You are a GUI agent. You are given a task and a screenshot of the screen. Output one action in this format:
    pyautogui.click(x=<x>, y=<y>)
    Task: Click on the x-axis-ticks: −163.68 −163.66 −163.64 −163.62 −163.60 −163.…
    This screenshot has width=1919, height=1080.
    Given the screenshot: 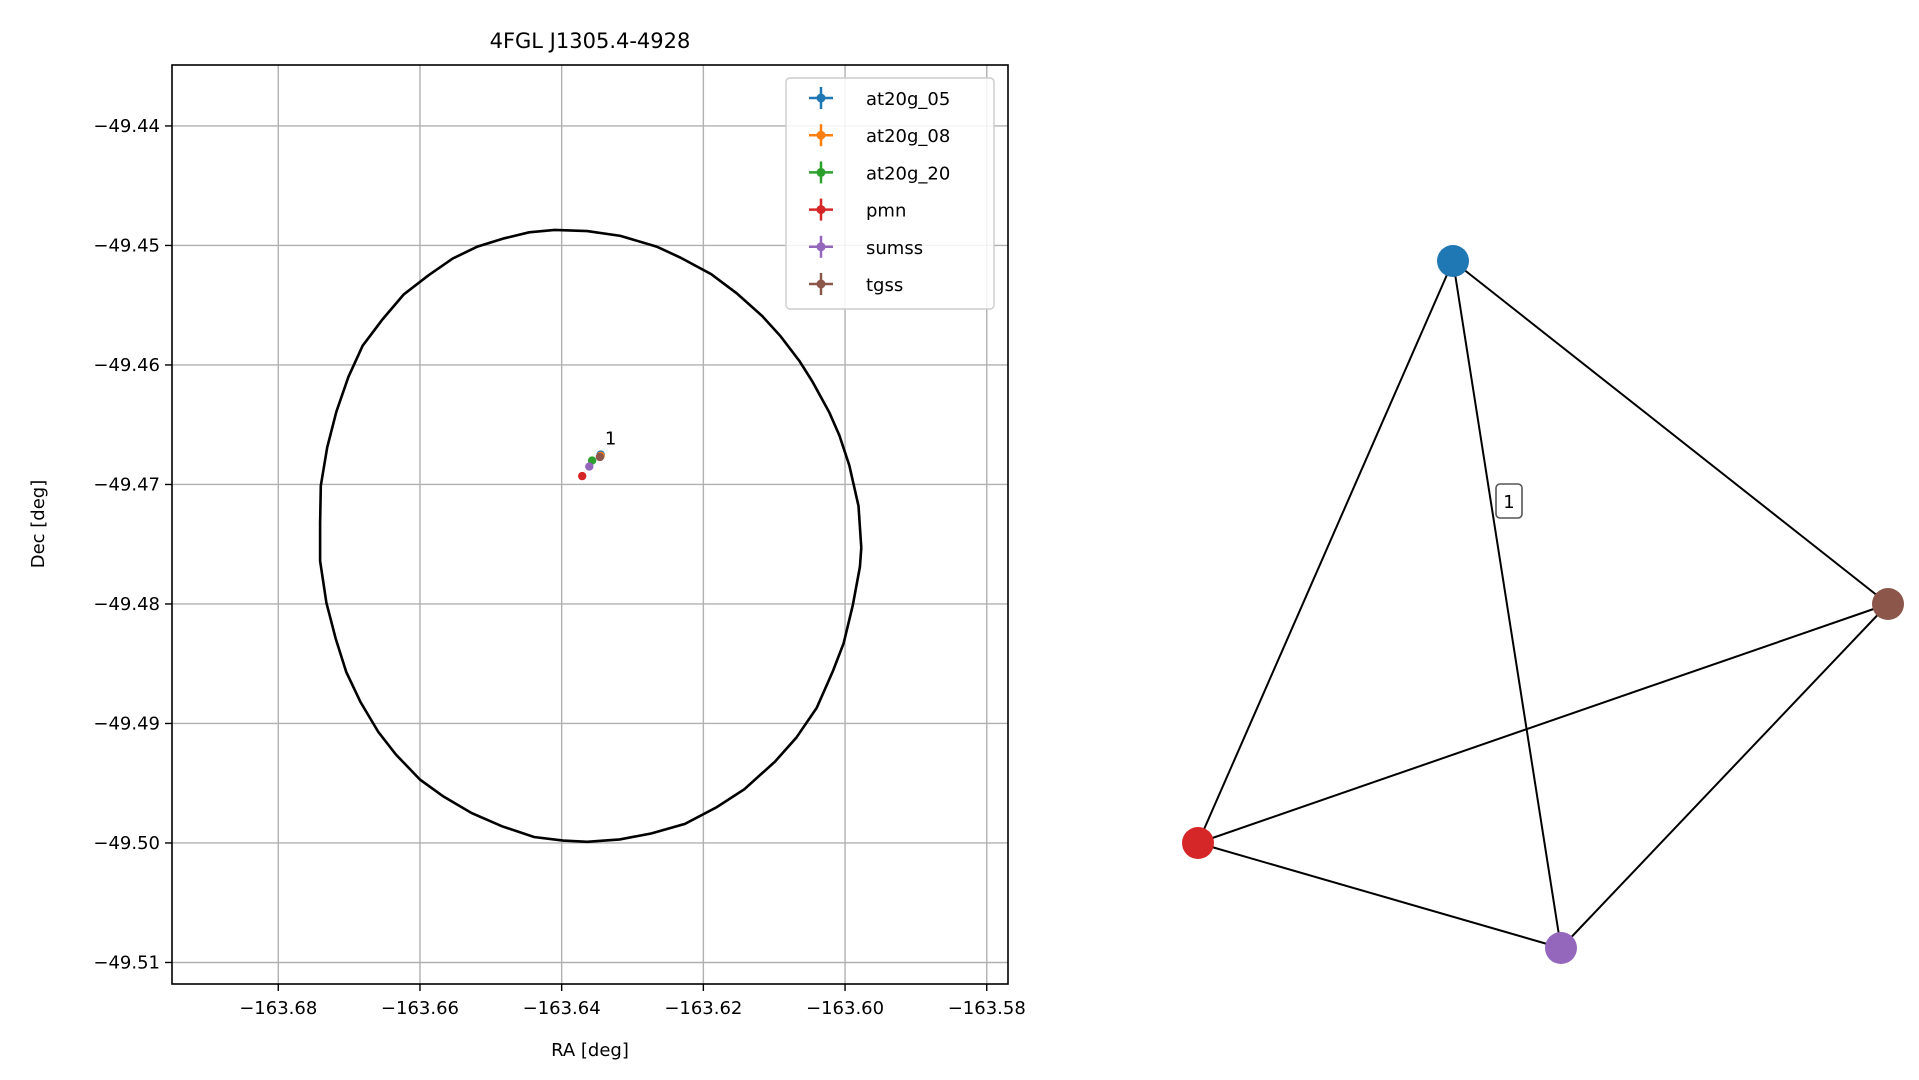 What is the action you would take?
    pyautogui.click(x=632, y=1001)
    